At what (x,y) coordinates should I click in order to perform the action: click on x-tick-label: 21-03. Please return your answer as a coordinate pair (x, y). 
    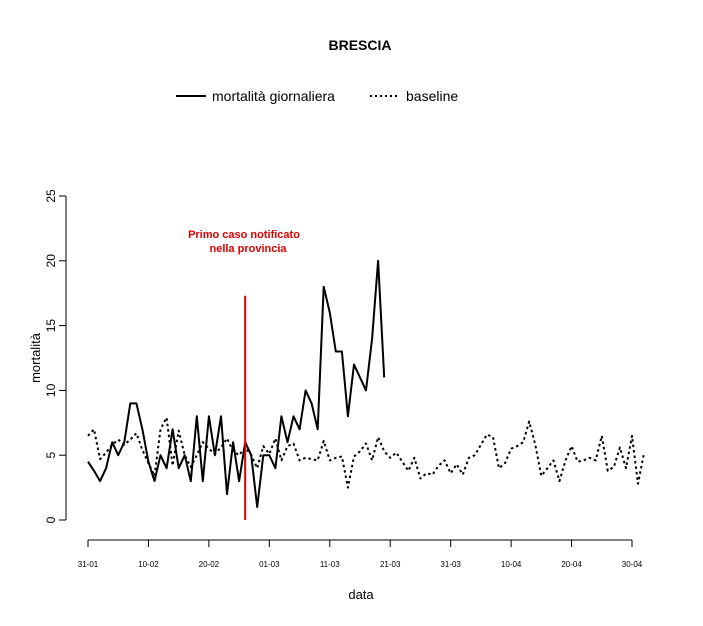
    Looking at the image, I should click on (390, 564).